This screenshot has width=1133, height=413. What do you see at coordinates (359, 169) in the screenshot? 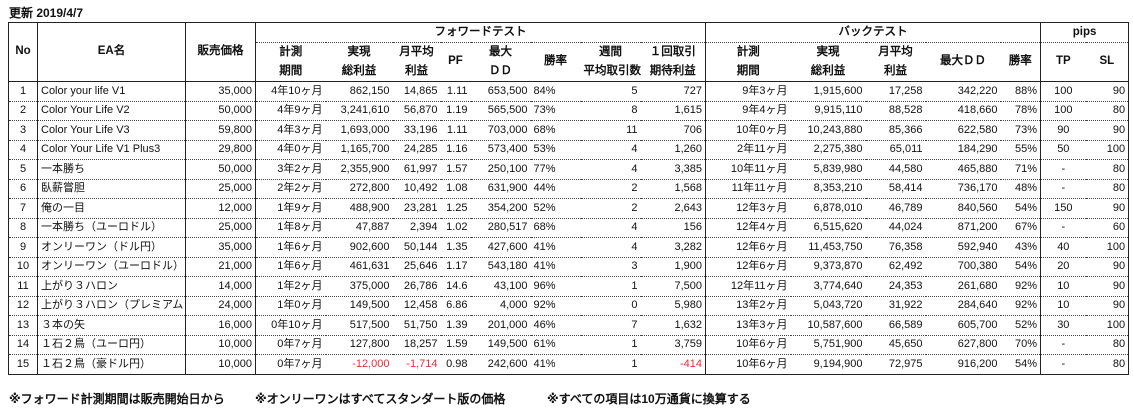
I see `cell-f-total-profit: 2,355,900` at bounding box center [359, 169].